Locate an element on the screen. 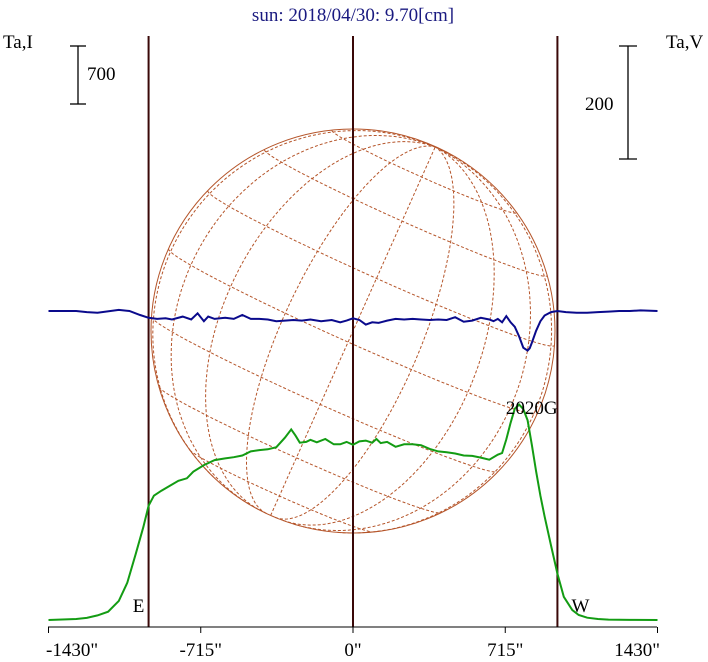 This screenshot has width=708, height=662. right-scale-bar: 200 is located at coordinates (611, 102).